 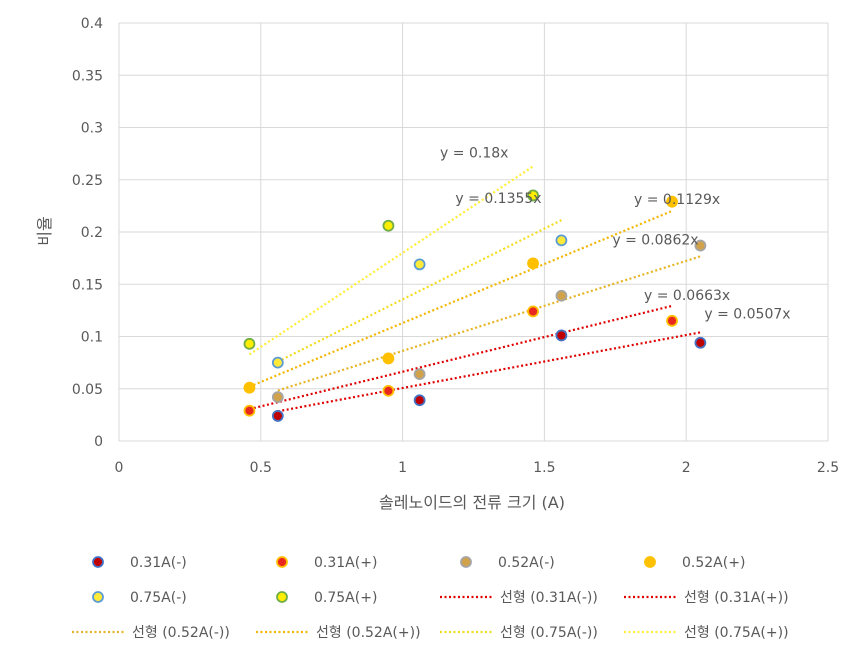 What do you see at coordinates (549, 633) in the screenshot?
I see `legend-label: 선형 (0.75A(-))` at bounding box center [549, 633].